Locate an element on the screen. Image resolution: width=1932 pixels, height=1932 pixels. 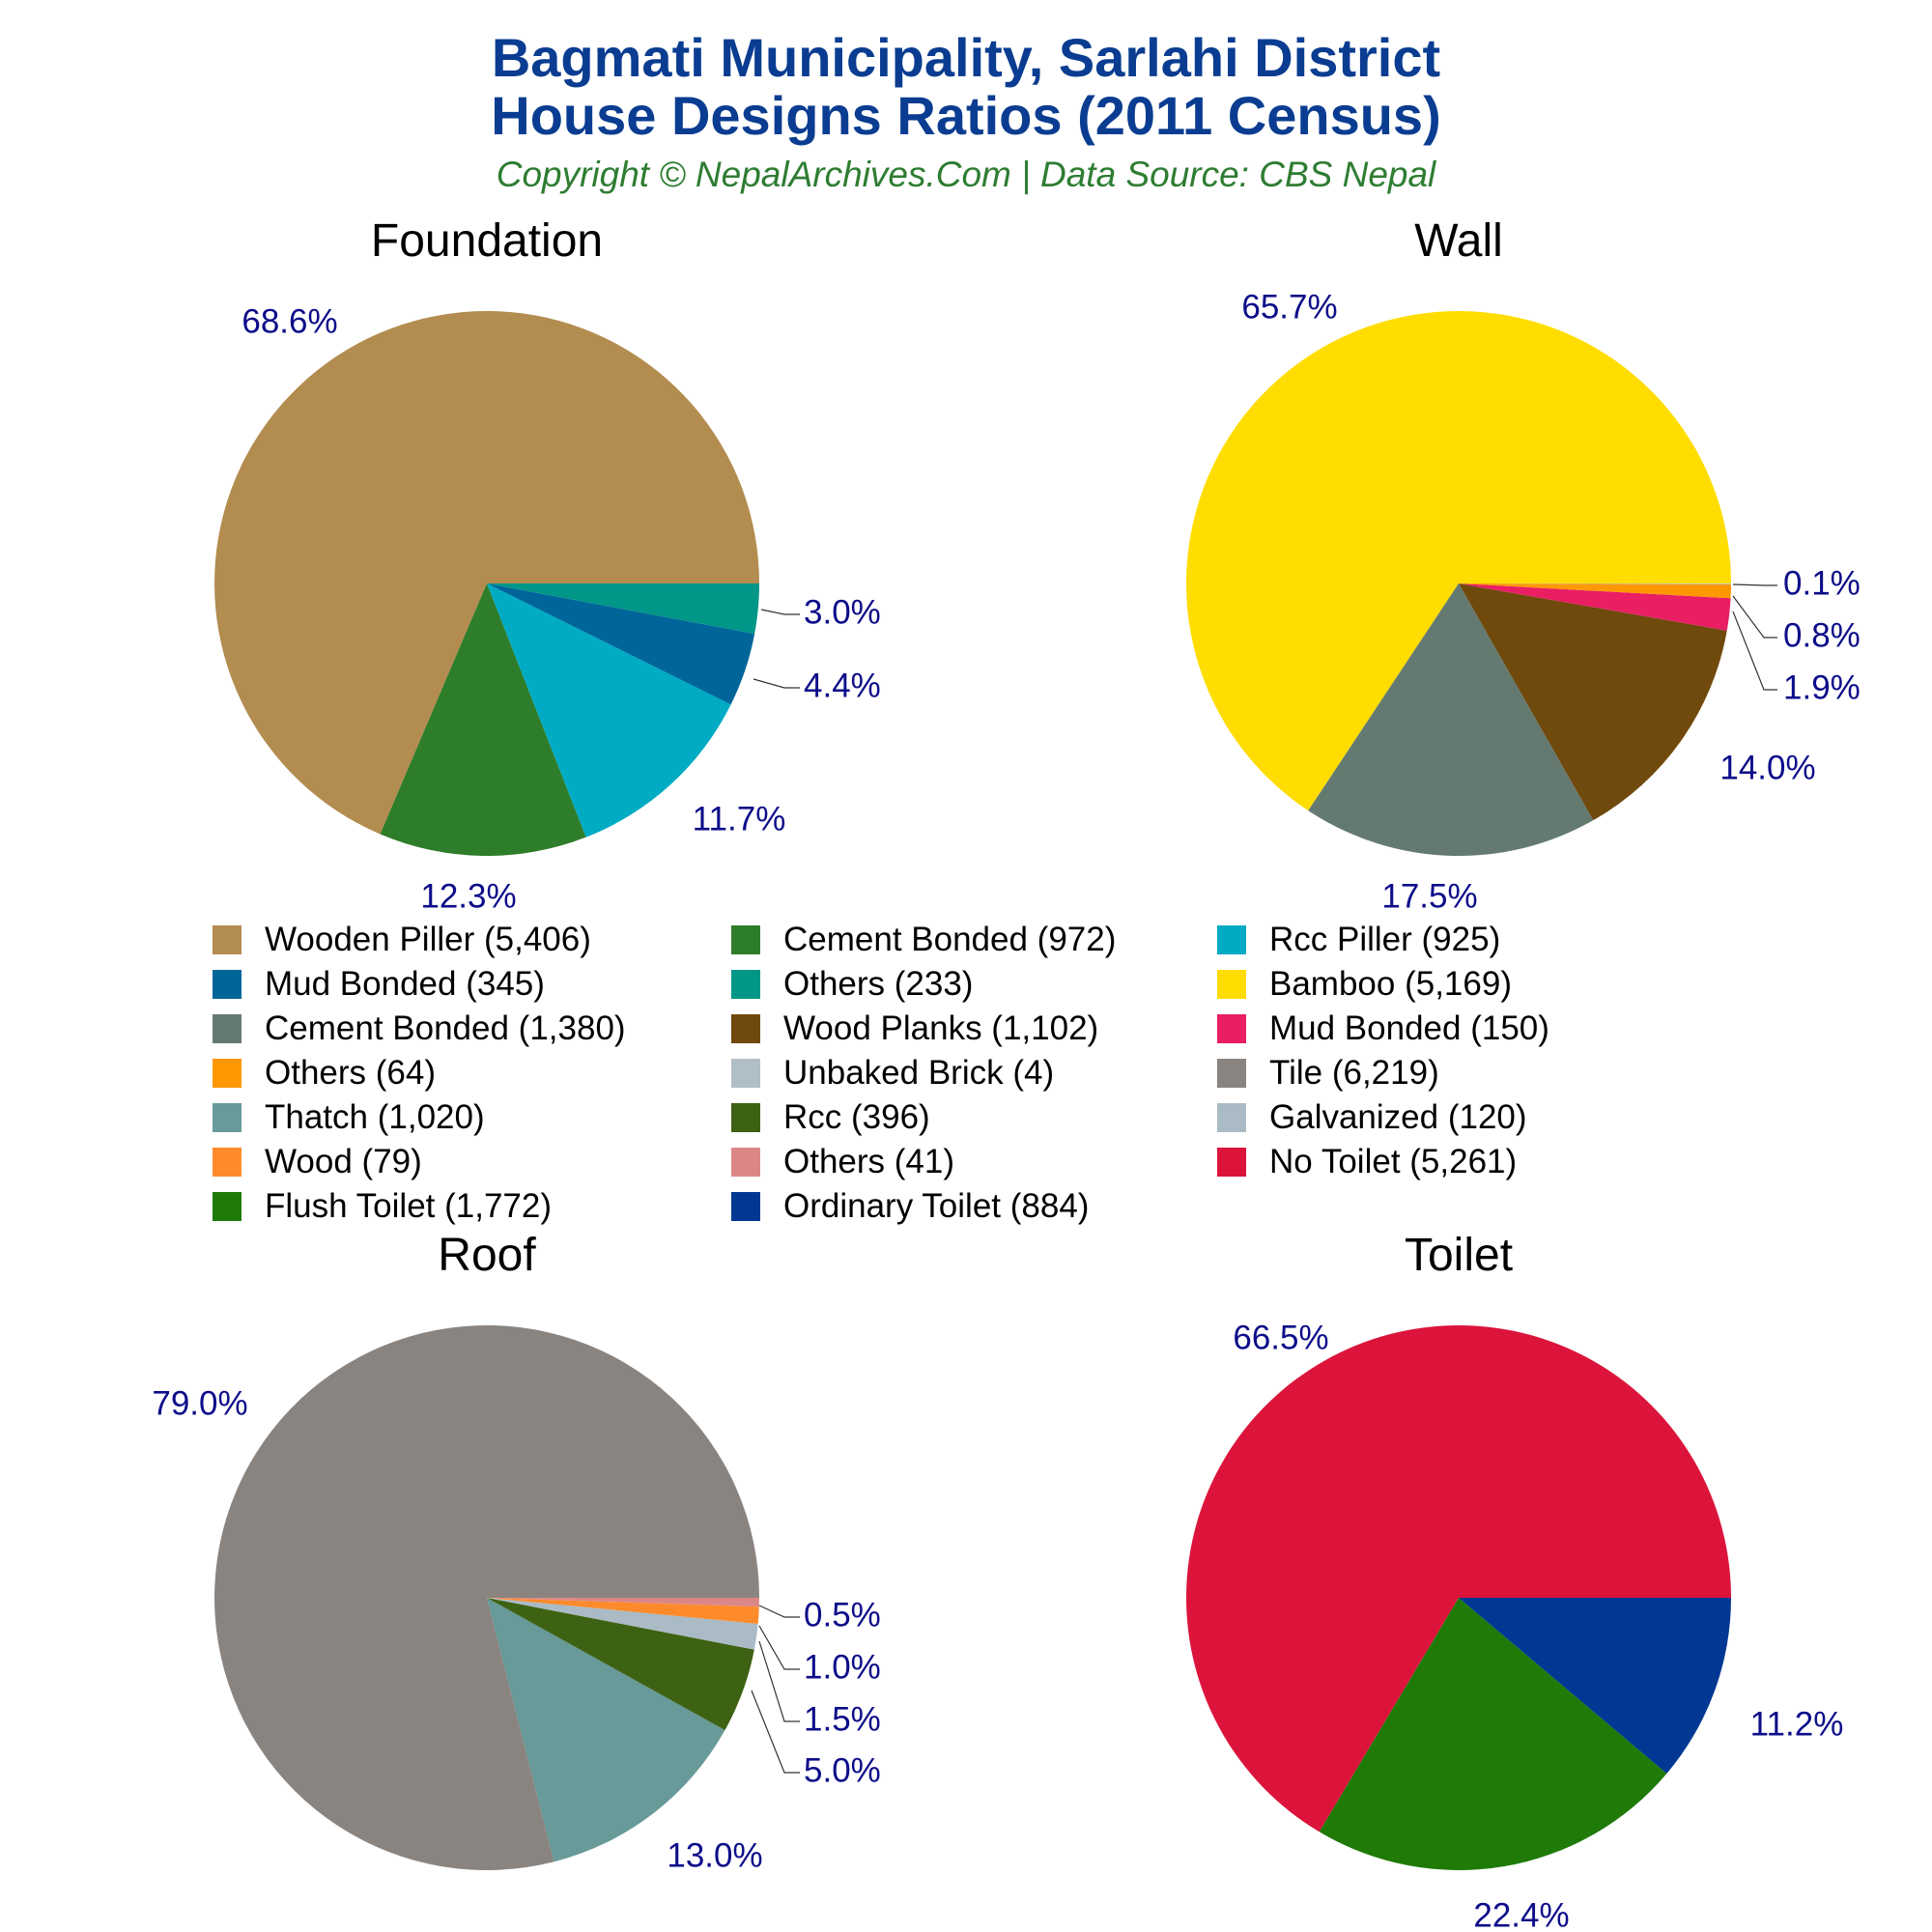
pie-slice-toilet-ordinary-toilet is located at coordinates (1595, 1686).